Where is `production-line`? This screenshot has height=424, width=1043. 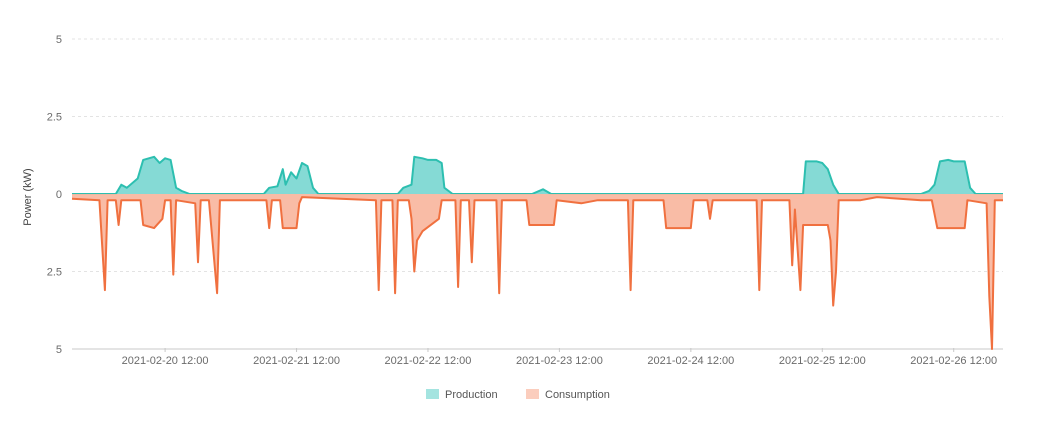
production-line is located at coordinates (537, 175).